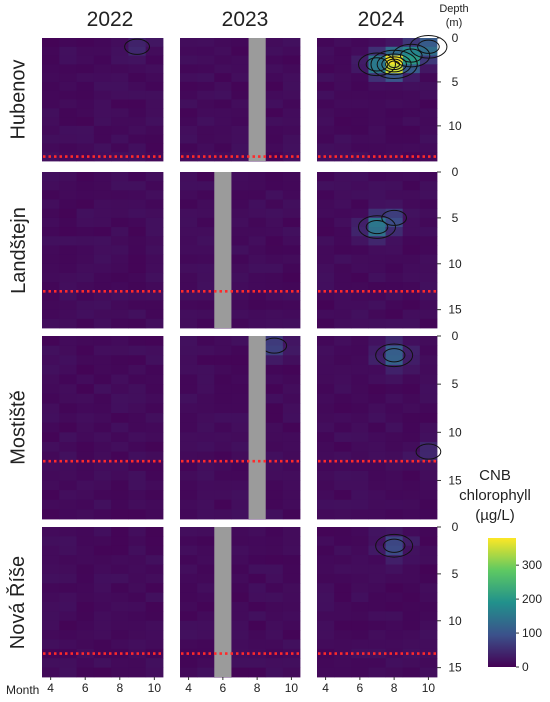  I want to click on x-tick-label: 4, so click(50, 688).